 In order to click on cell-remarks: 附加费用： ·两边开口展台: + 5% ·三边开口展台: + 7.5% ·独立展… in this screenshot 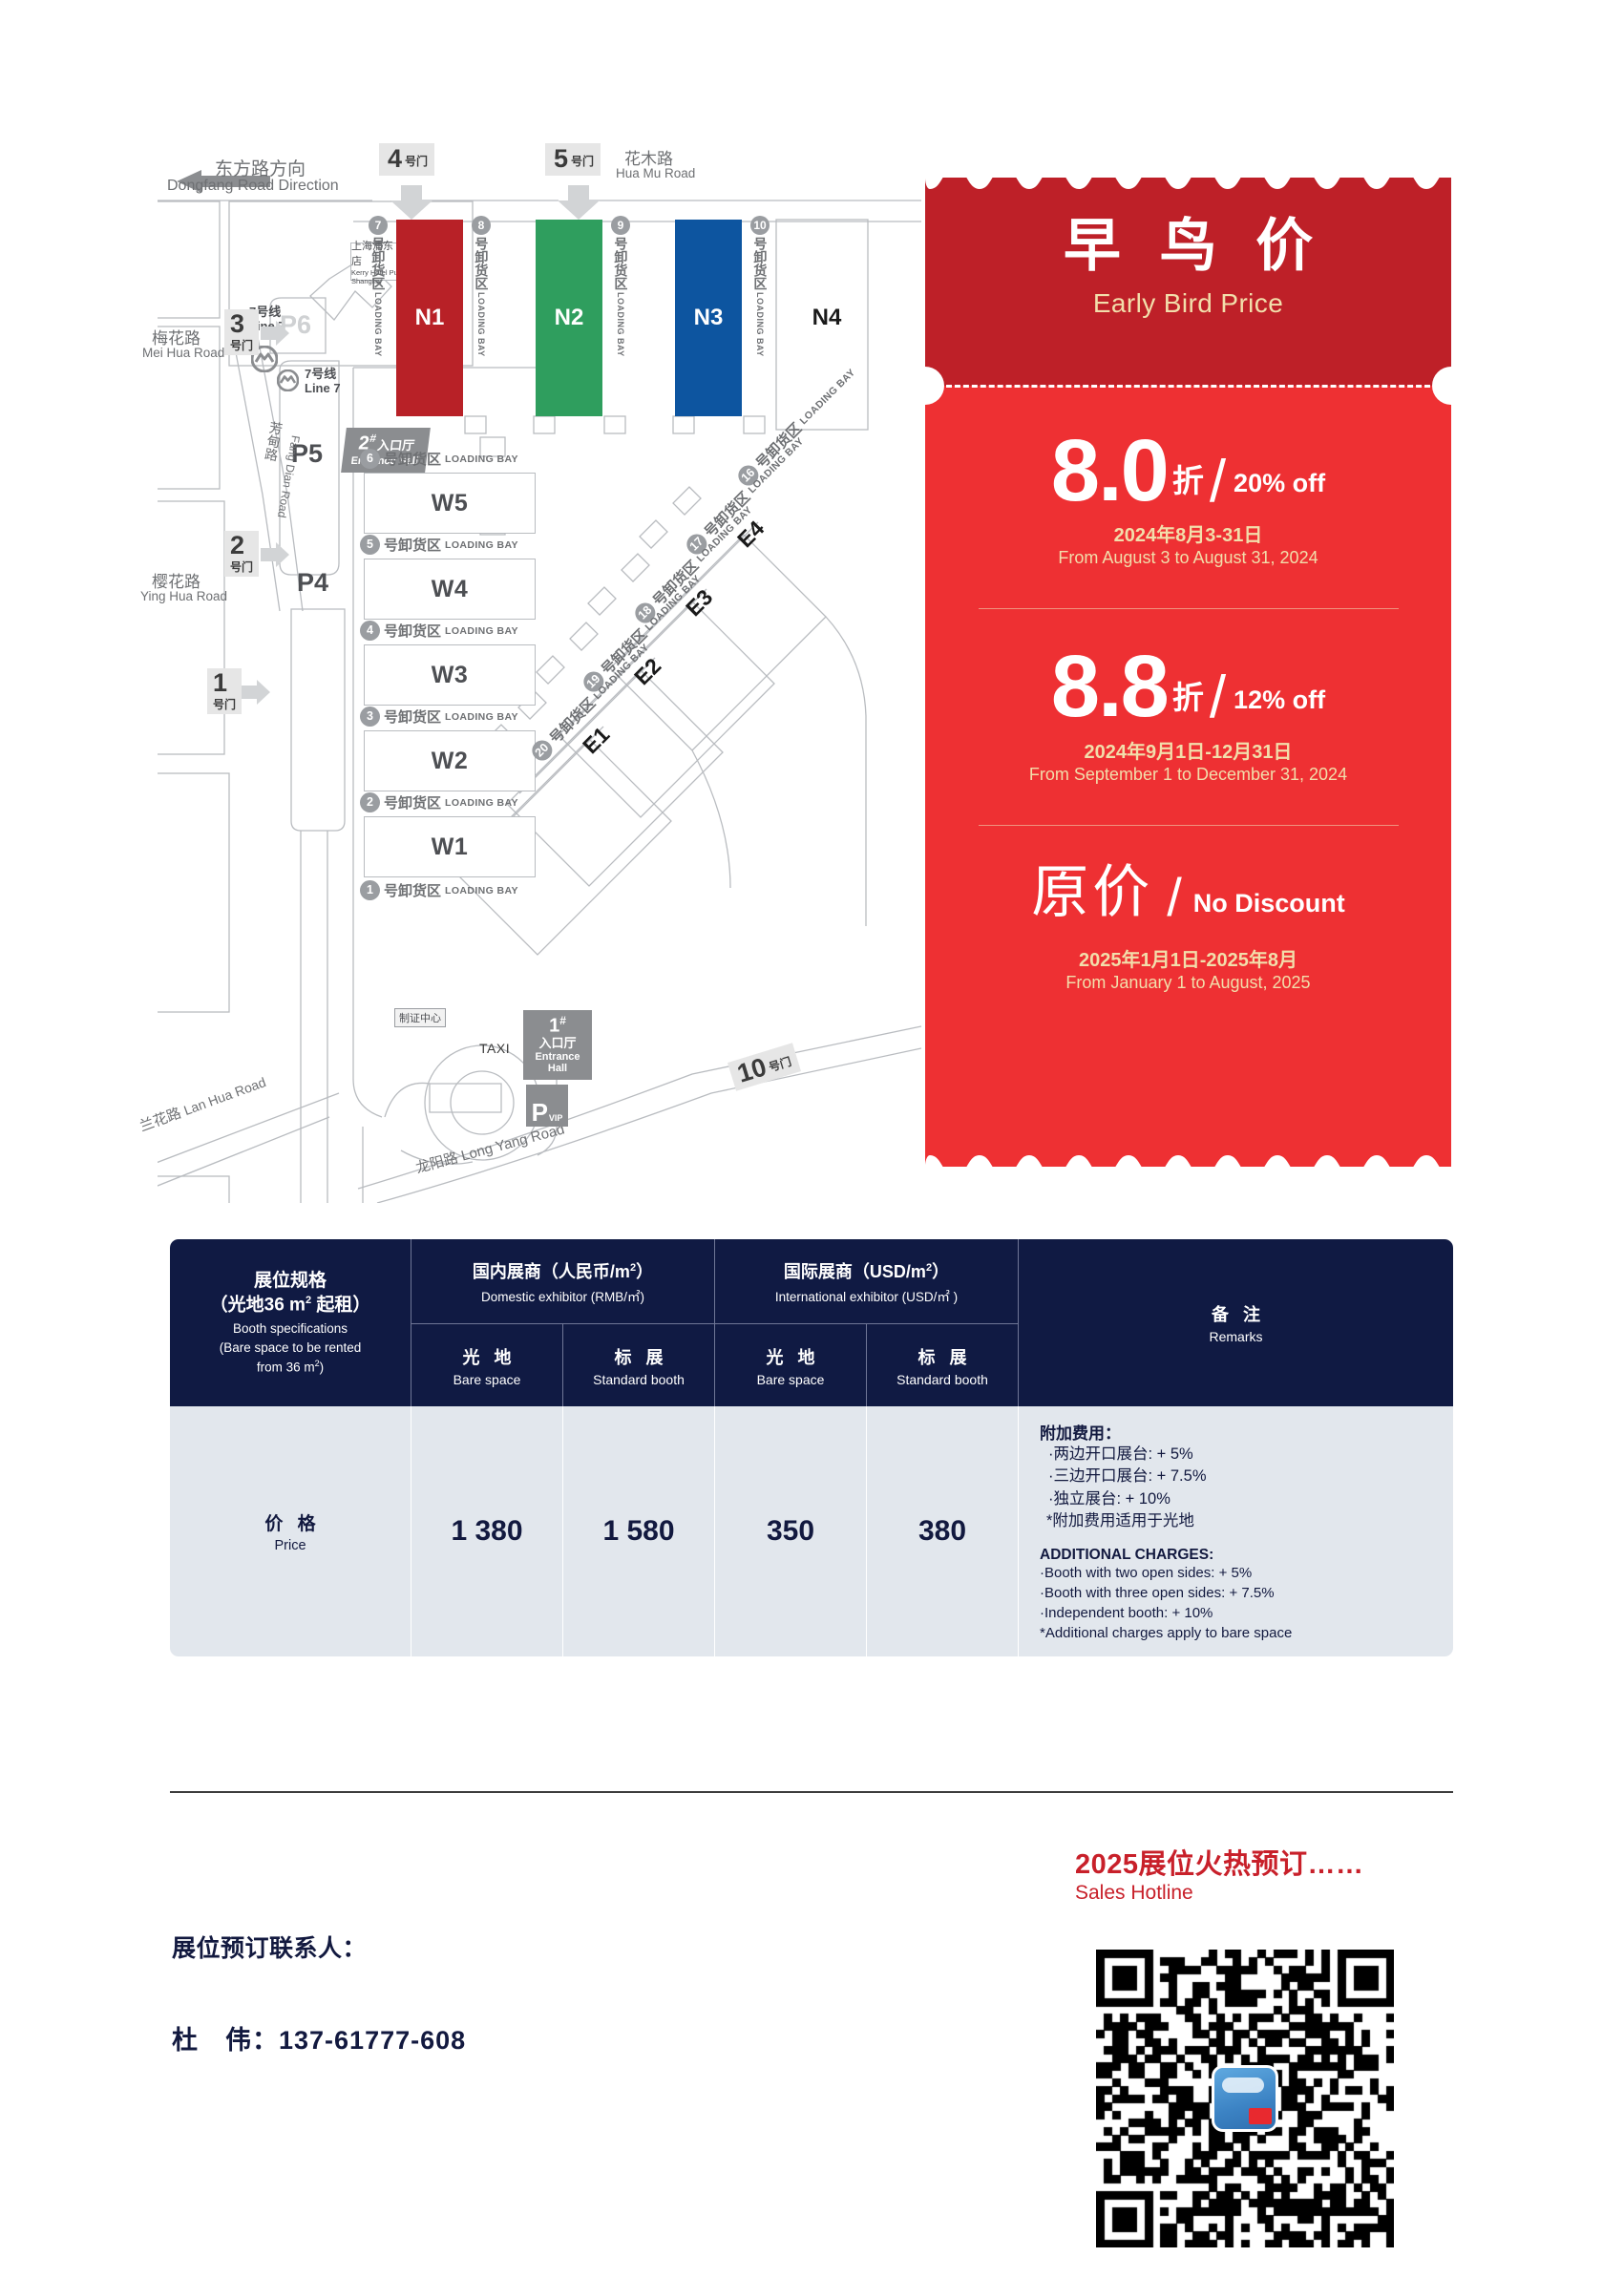, I will do `click(1236, 1531)`.